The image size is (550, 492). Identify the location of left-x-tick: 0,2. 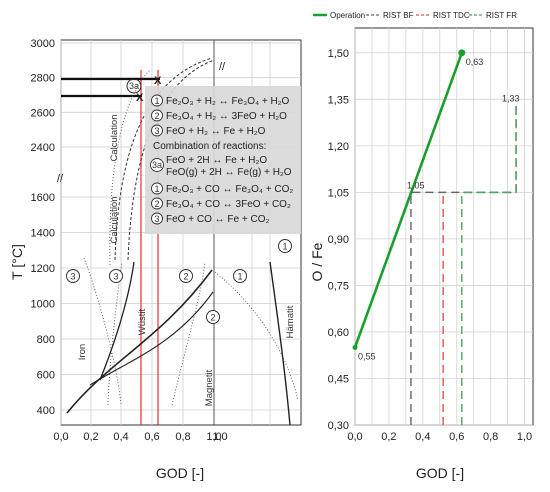
(90, 437).